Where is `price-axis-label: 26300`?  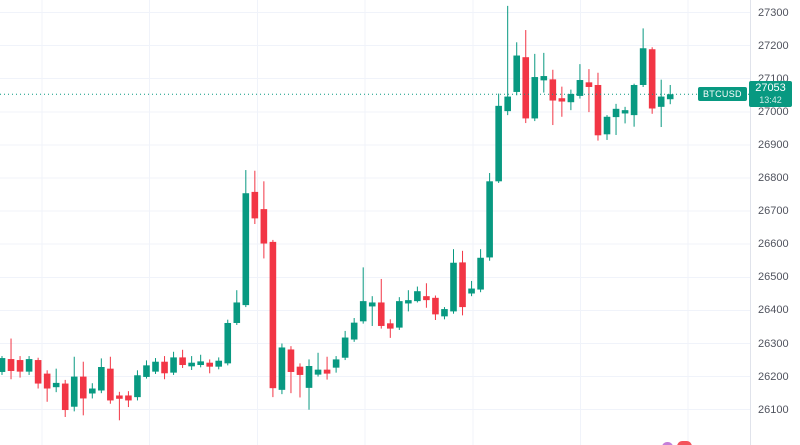
price-axis-label: 26300 is located at coordinates (773, 343).